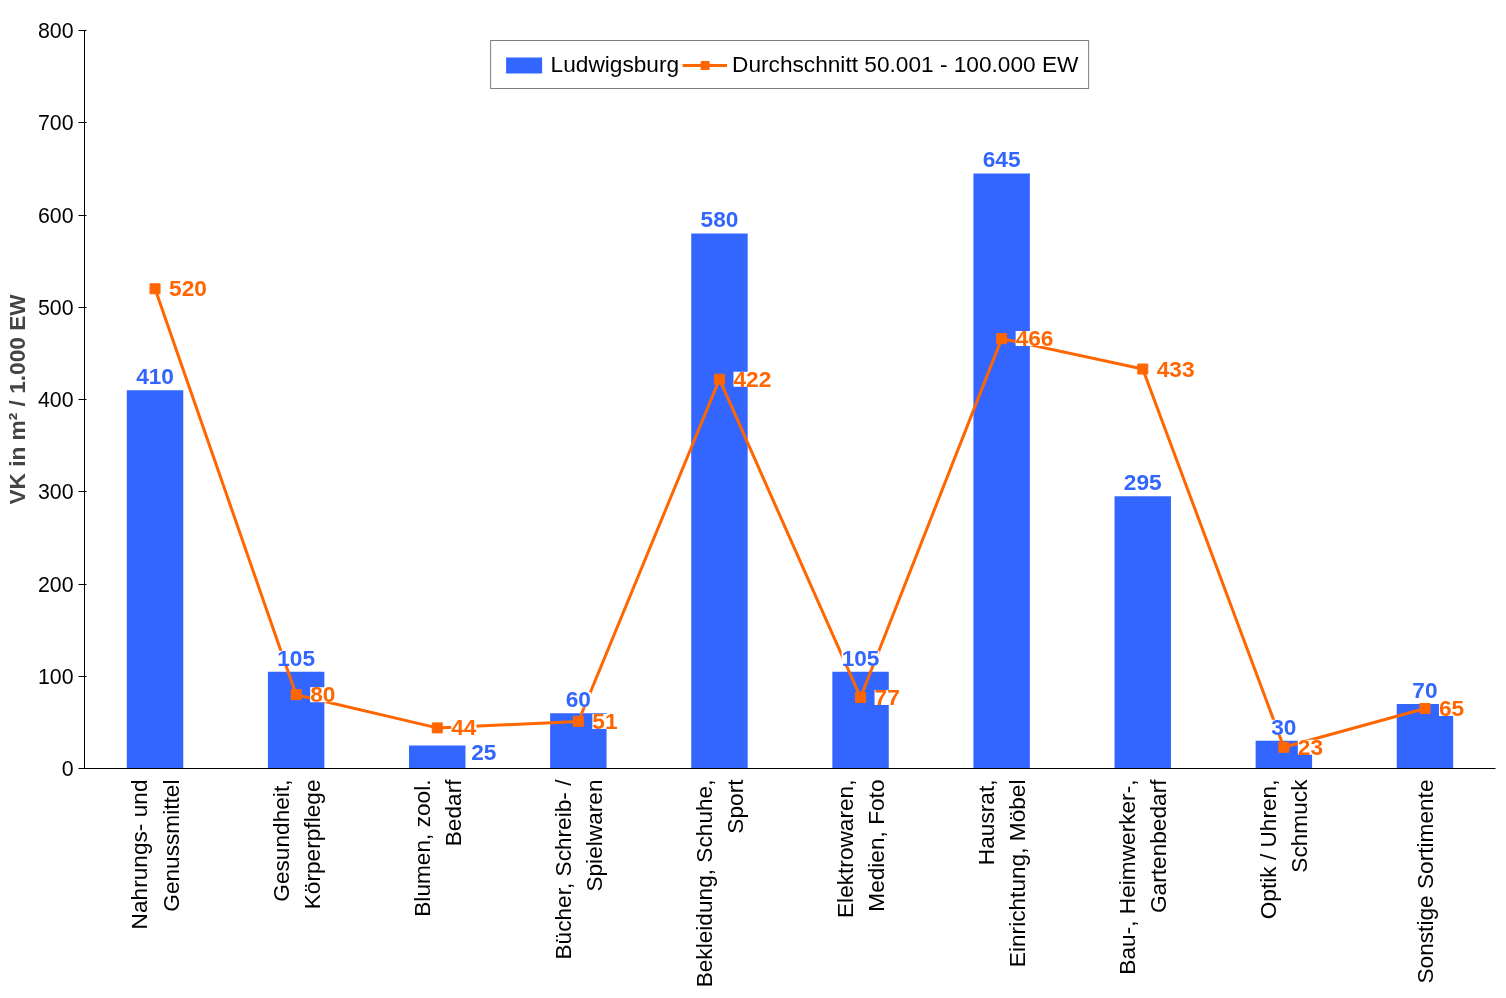 The image size is (1506, 998). What do you see at coordinates (1143, 876) in the screenshot?
I see `x-tick-label: Bau-, Heimwerker-, Gartenbedarf` at bounding box center [1143, 876].